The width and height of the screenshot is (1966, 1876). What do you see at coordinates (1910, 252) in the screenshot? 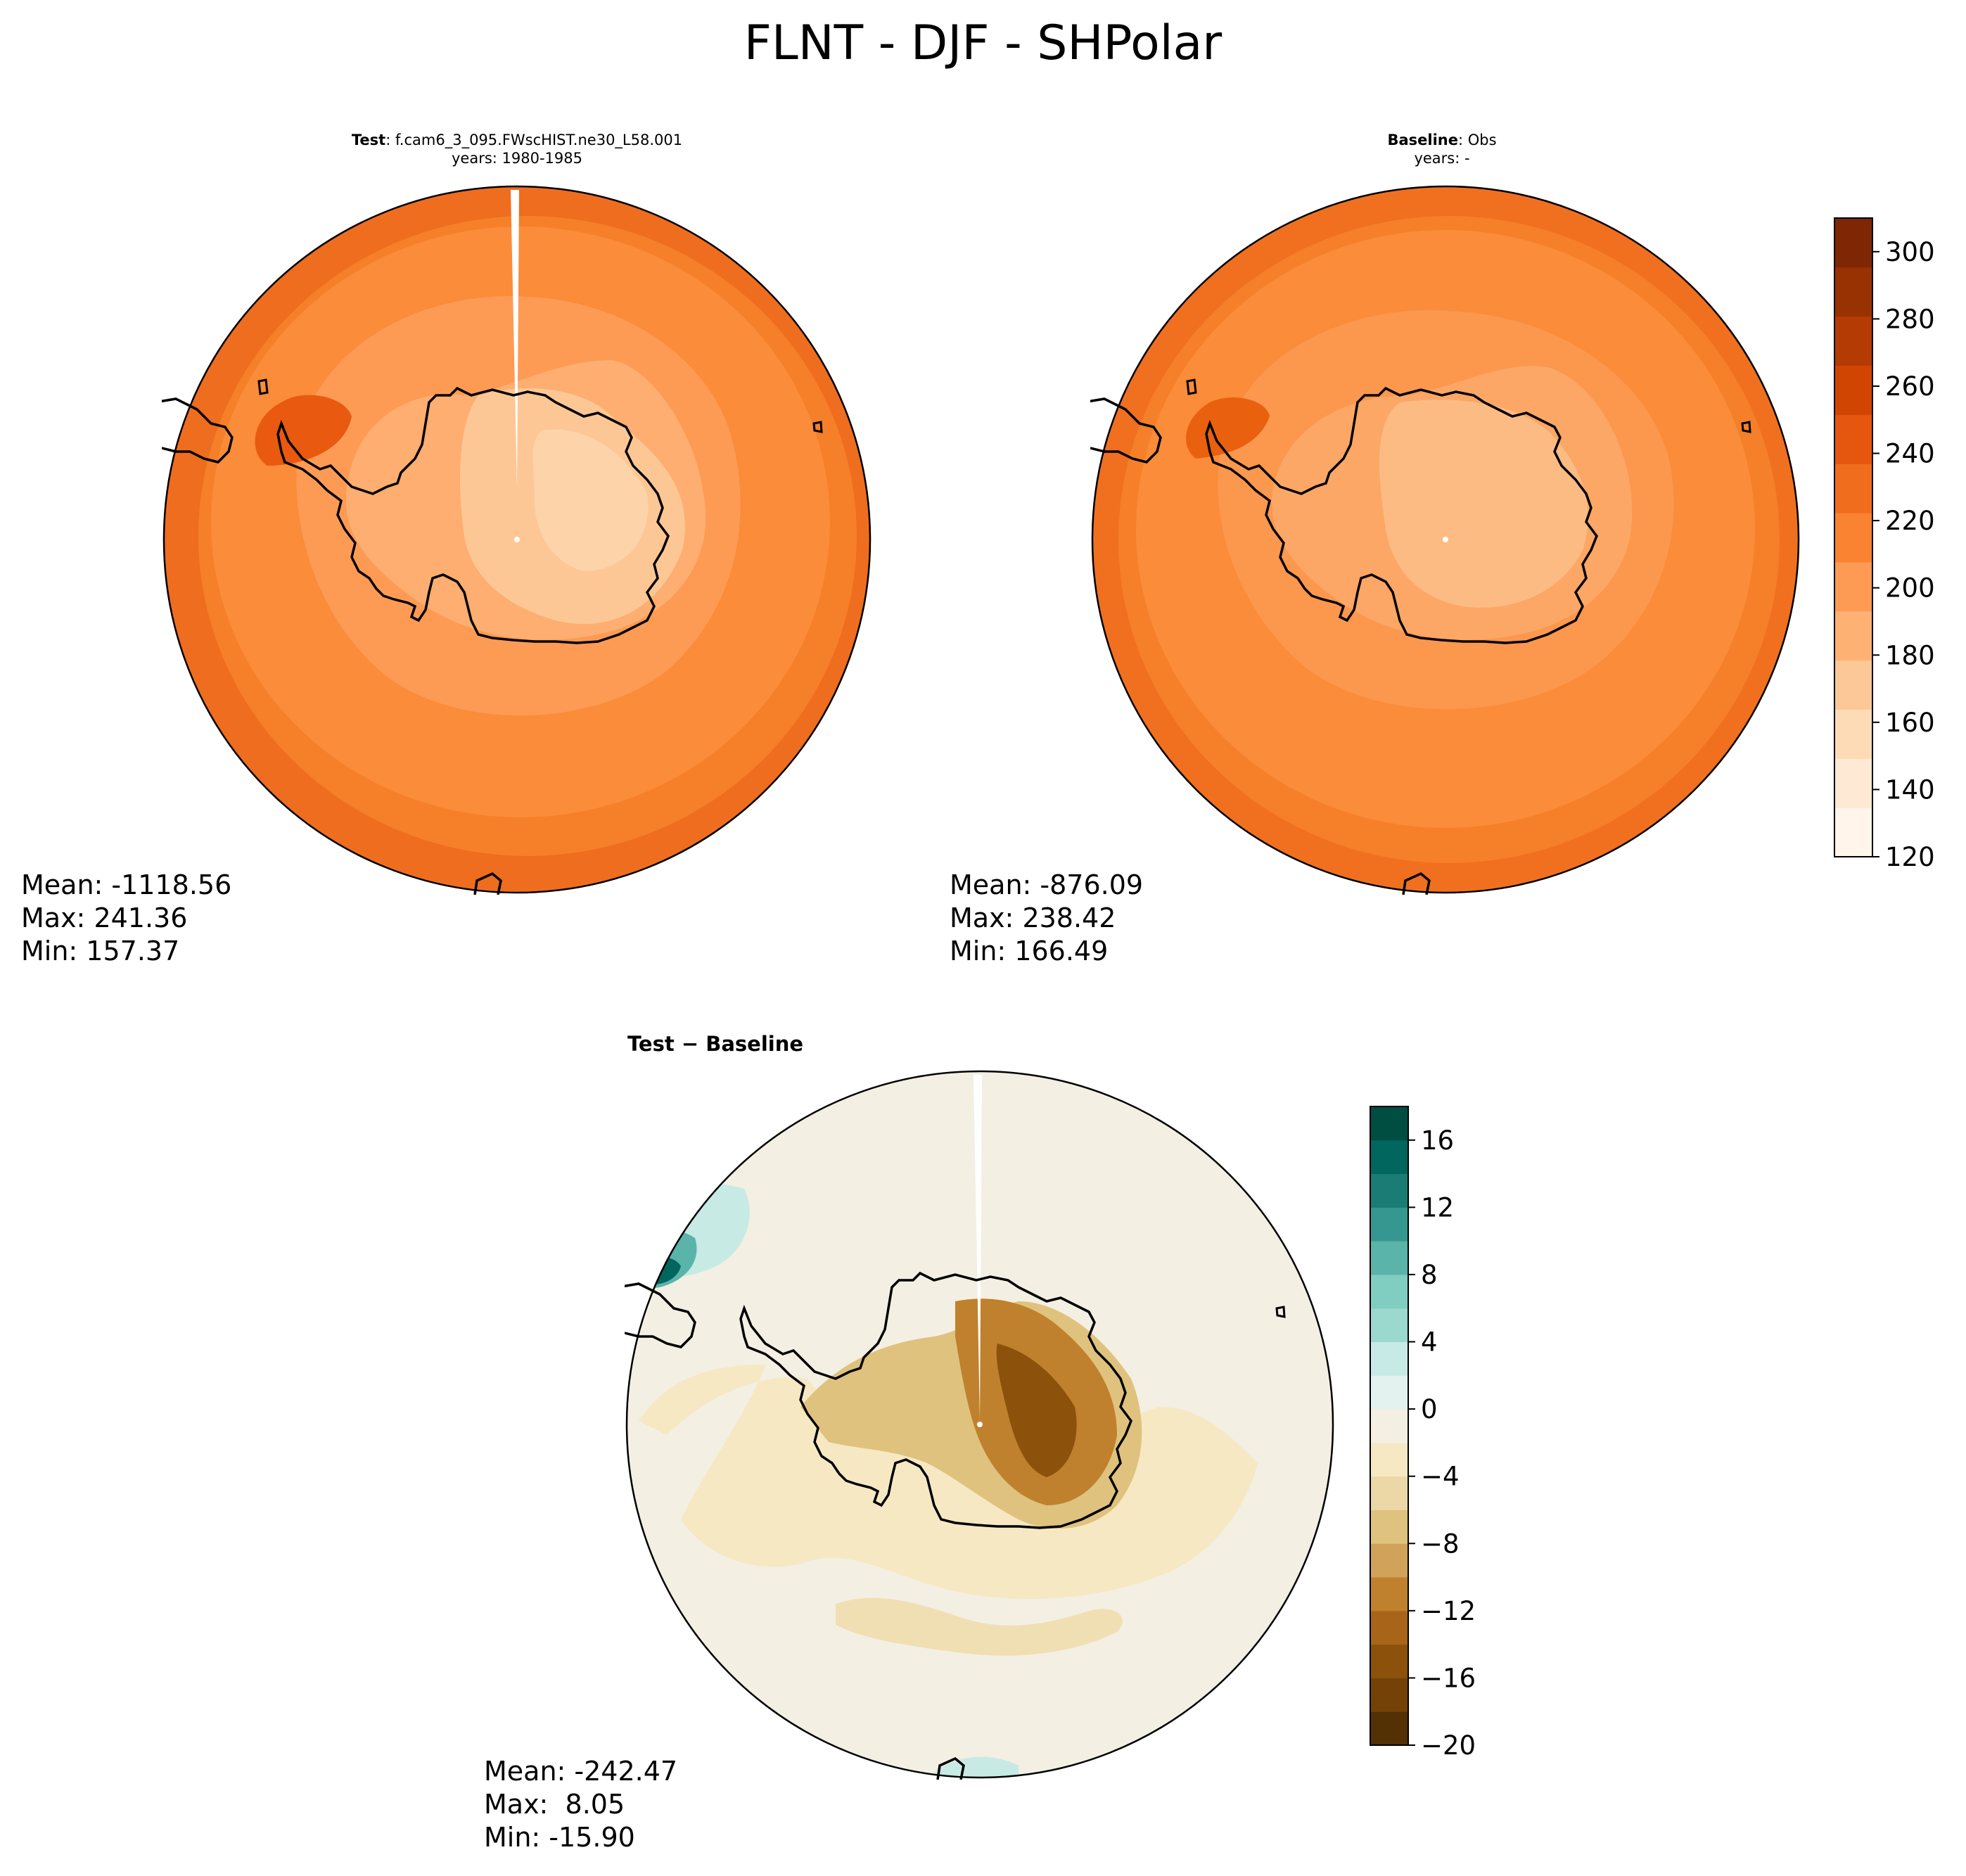
I see `colorbar-tick-label: 300` at bounding box center [1910, 252].